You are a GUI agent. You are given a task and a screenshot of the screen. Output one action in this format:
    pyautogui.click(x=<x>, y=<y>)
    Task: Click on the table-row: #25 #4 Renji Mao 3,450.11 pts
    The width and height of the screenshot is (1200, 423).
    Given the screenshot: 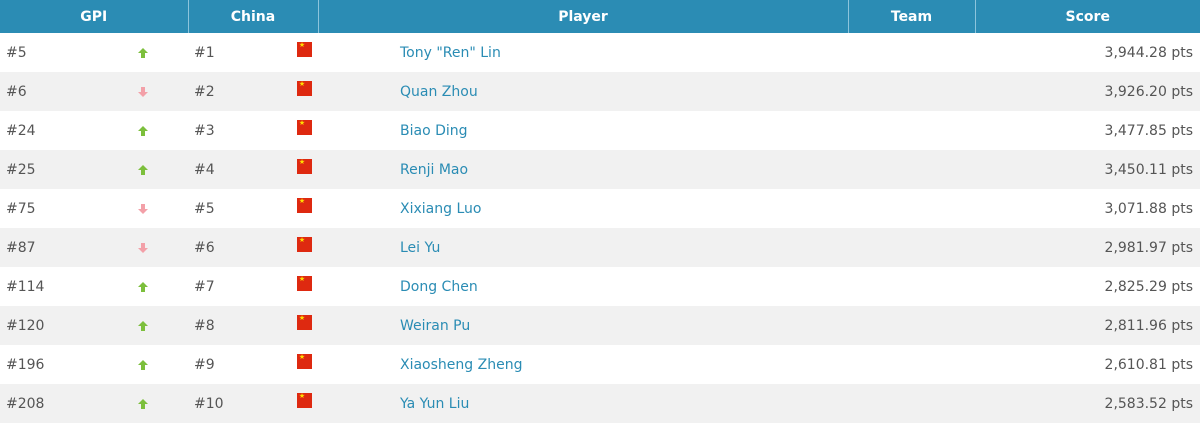 What is the action you would take?
    pyautogui.click(x=600, y=169)
    